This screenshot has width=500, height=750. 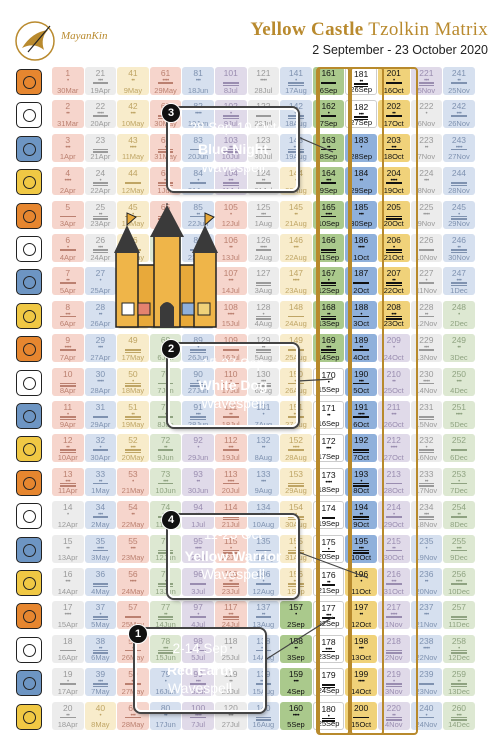 What do you see at coordinates (100, 582) in the screenshot?
I see `kin-cell: 36 4May` at bounding box center [100, 582].